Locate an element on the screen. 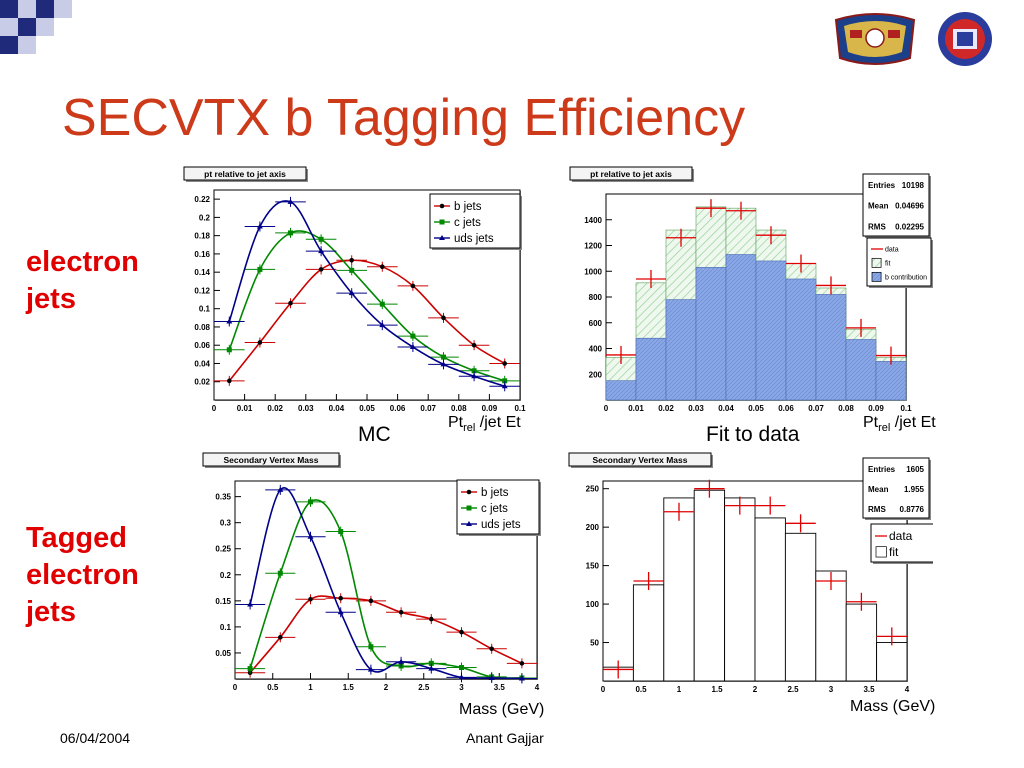 The width and height of the screenshot is (1024, 768). stats-value: 1.955 is located at coordinates (914, 489).